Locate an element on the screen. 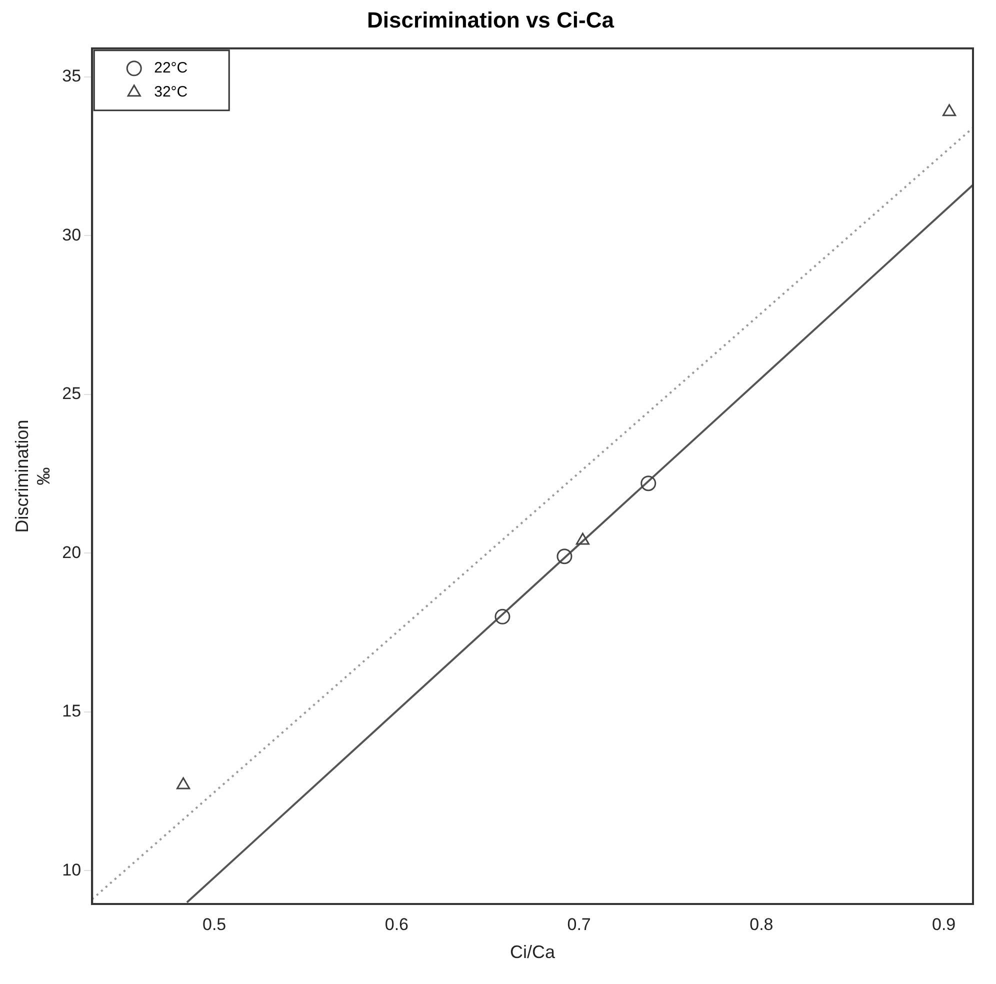  x-tick-label: 0.8 is located at coordinates (762, 924).